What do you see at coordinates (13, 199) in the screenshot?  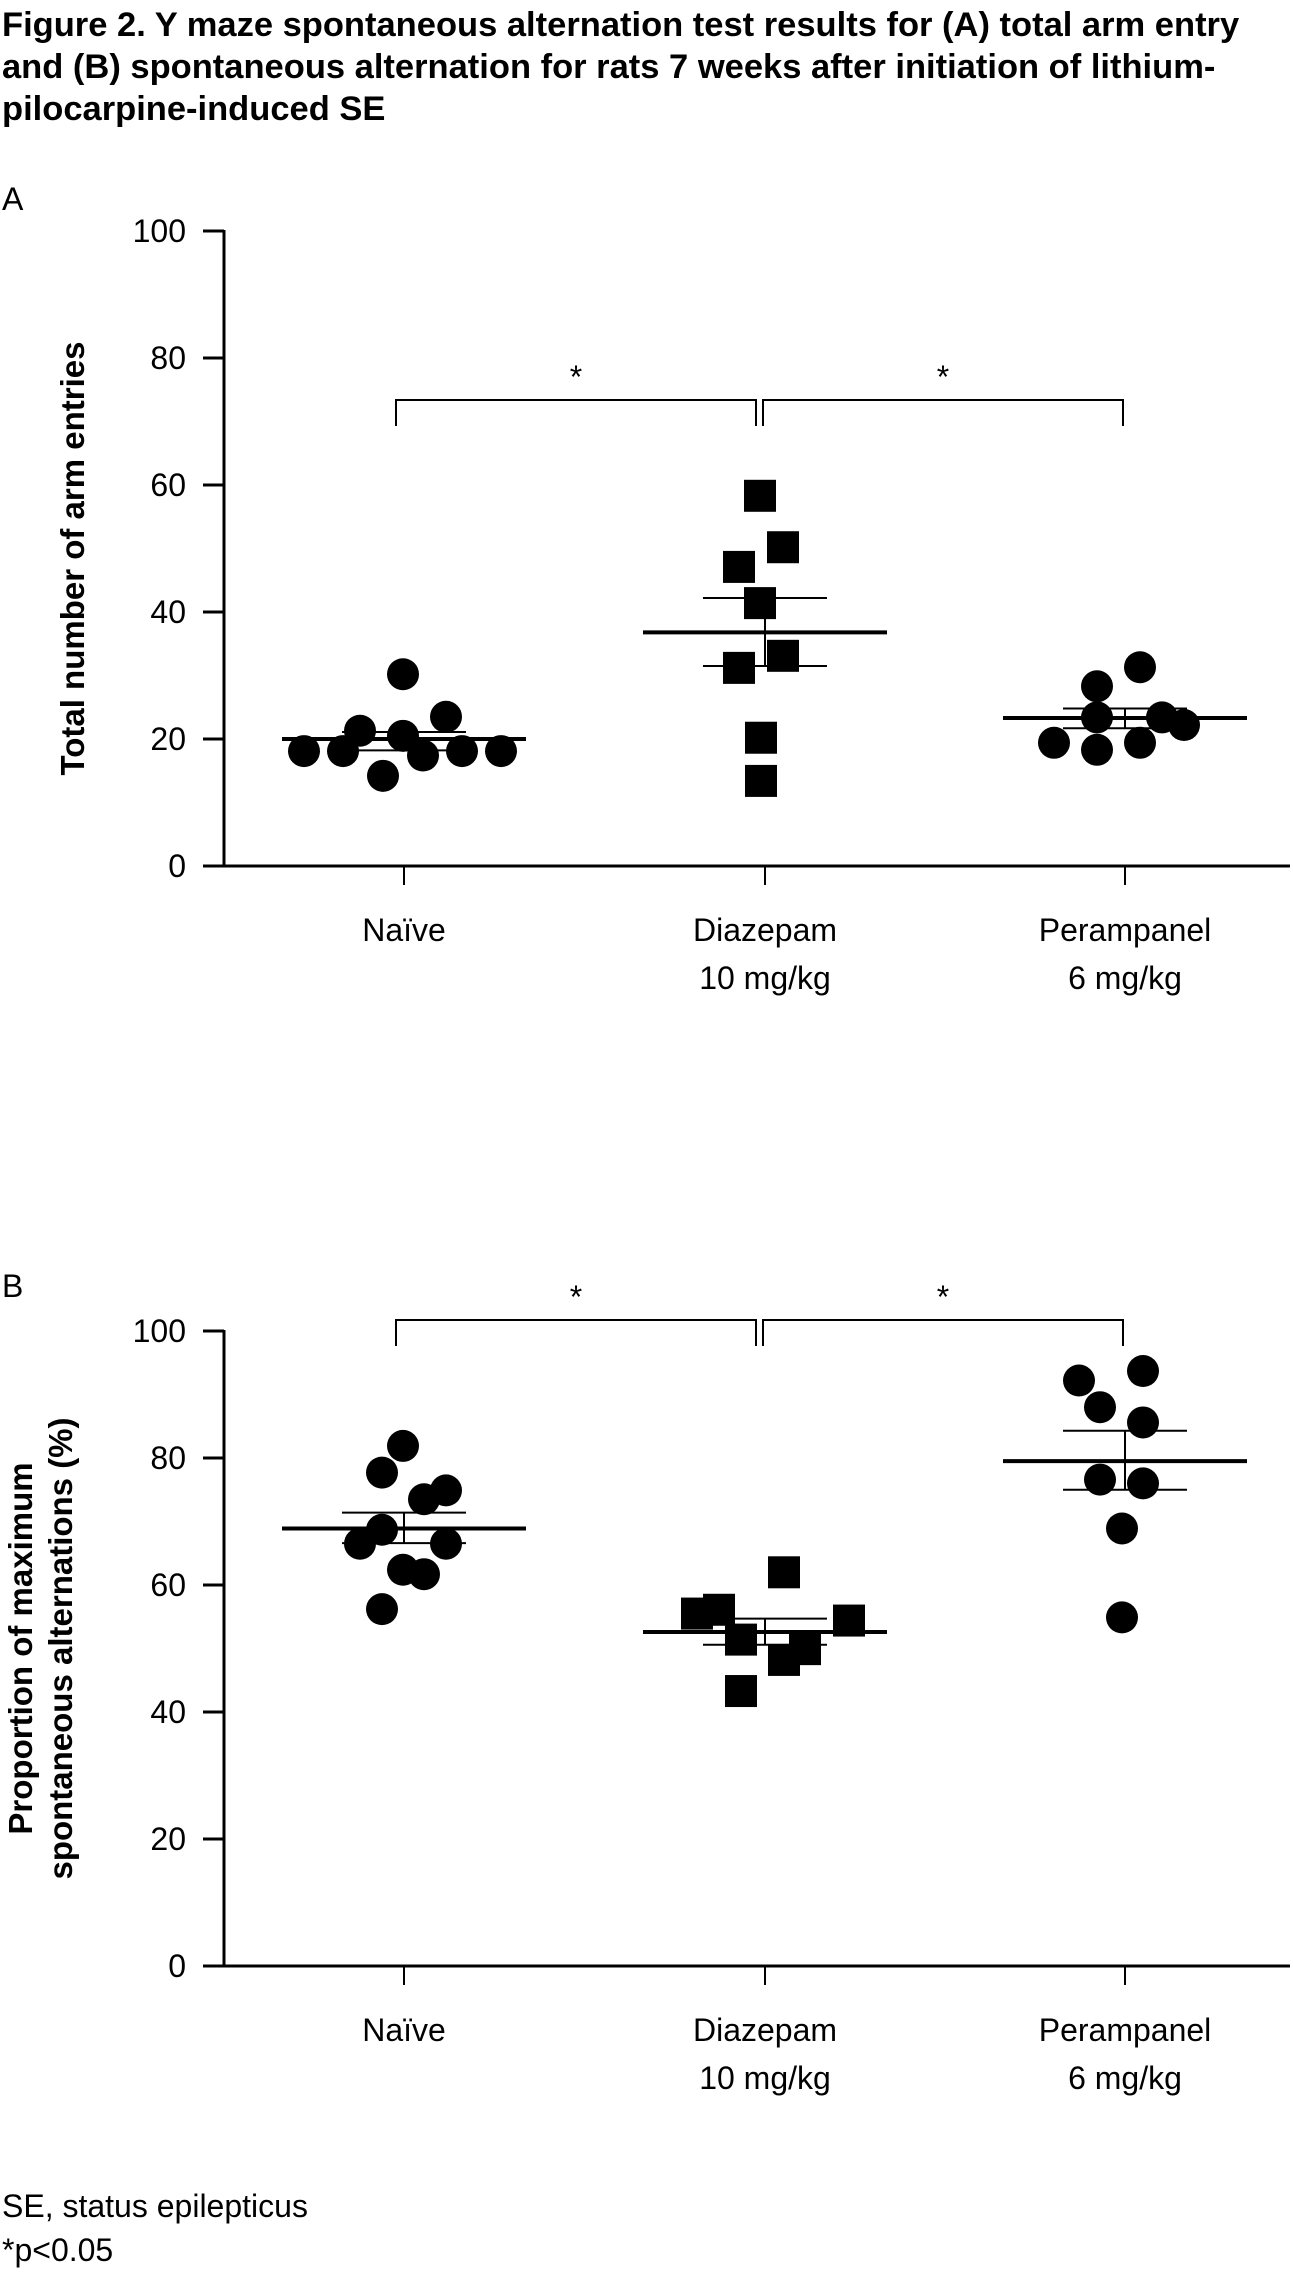 I see `panel-label: A` at bounding box center [13, 199].